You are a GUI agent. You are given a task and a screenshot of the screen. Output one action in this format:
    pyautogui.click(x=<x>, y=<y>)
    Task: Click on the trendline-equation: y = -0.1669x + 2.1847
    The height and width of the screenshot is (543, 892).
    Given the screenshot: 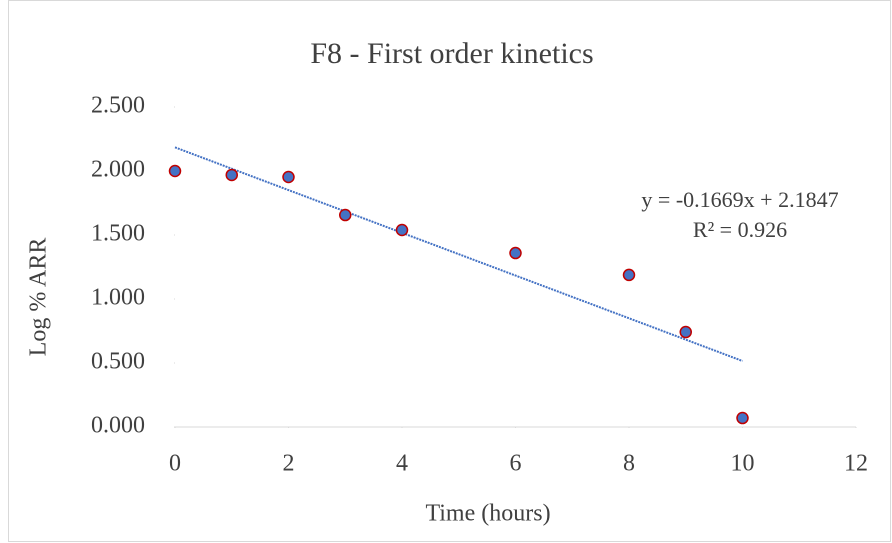 What is the action you would take?
    pyautogui.click(x=739, y=199)
    